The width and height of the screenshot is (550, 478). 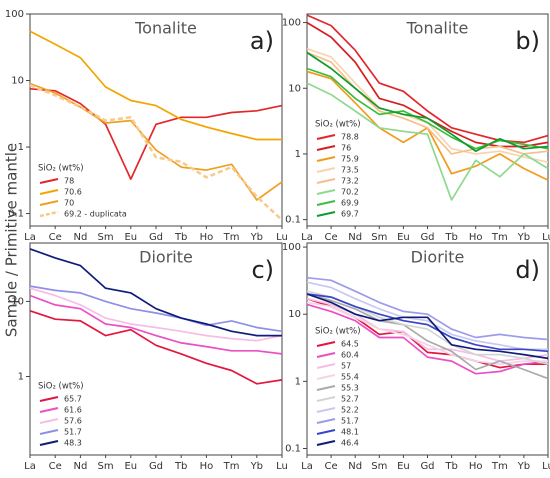 What do you see at coordinates (350, 355) in the screenshot?
I see `legend-label: 60.4` at bounding box center [350, 355].